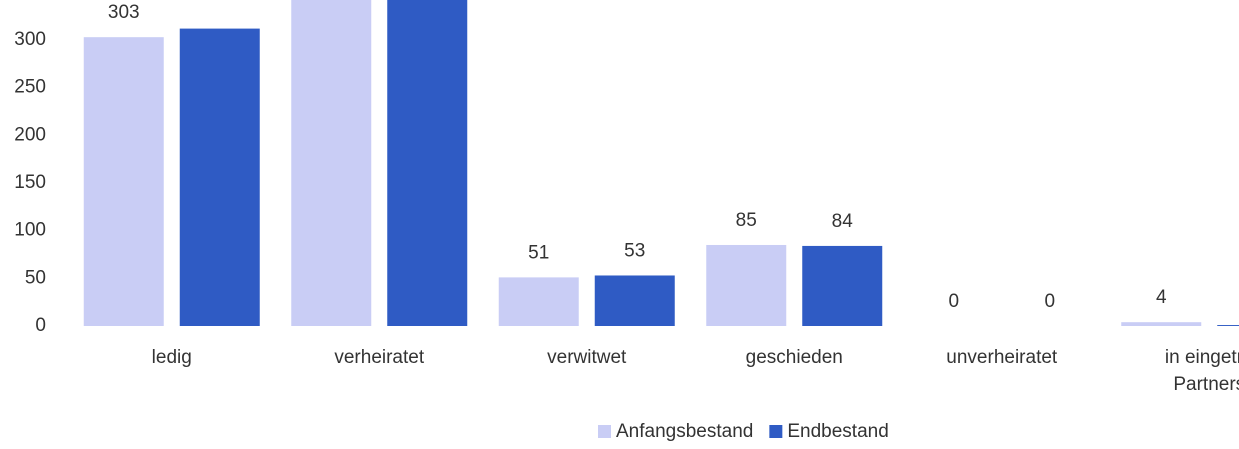  Describe the element at coordinates (746, 220) in the screenshot. I see `value-label: 85` at that location.